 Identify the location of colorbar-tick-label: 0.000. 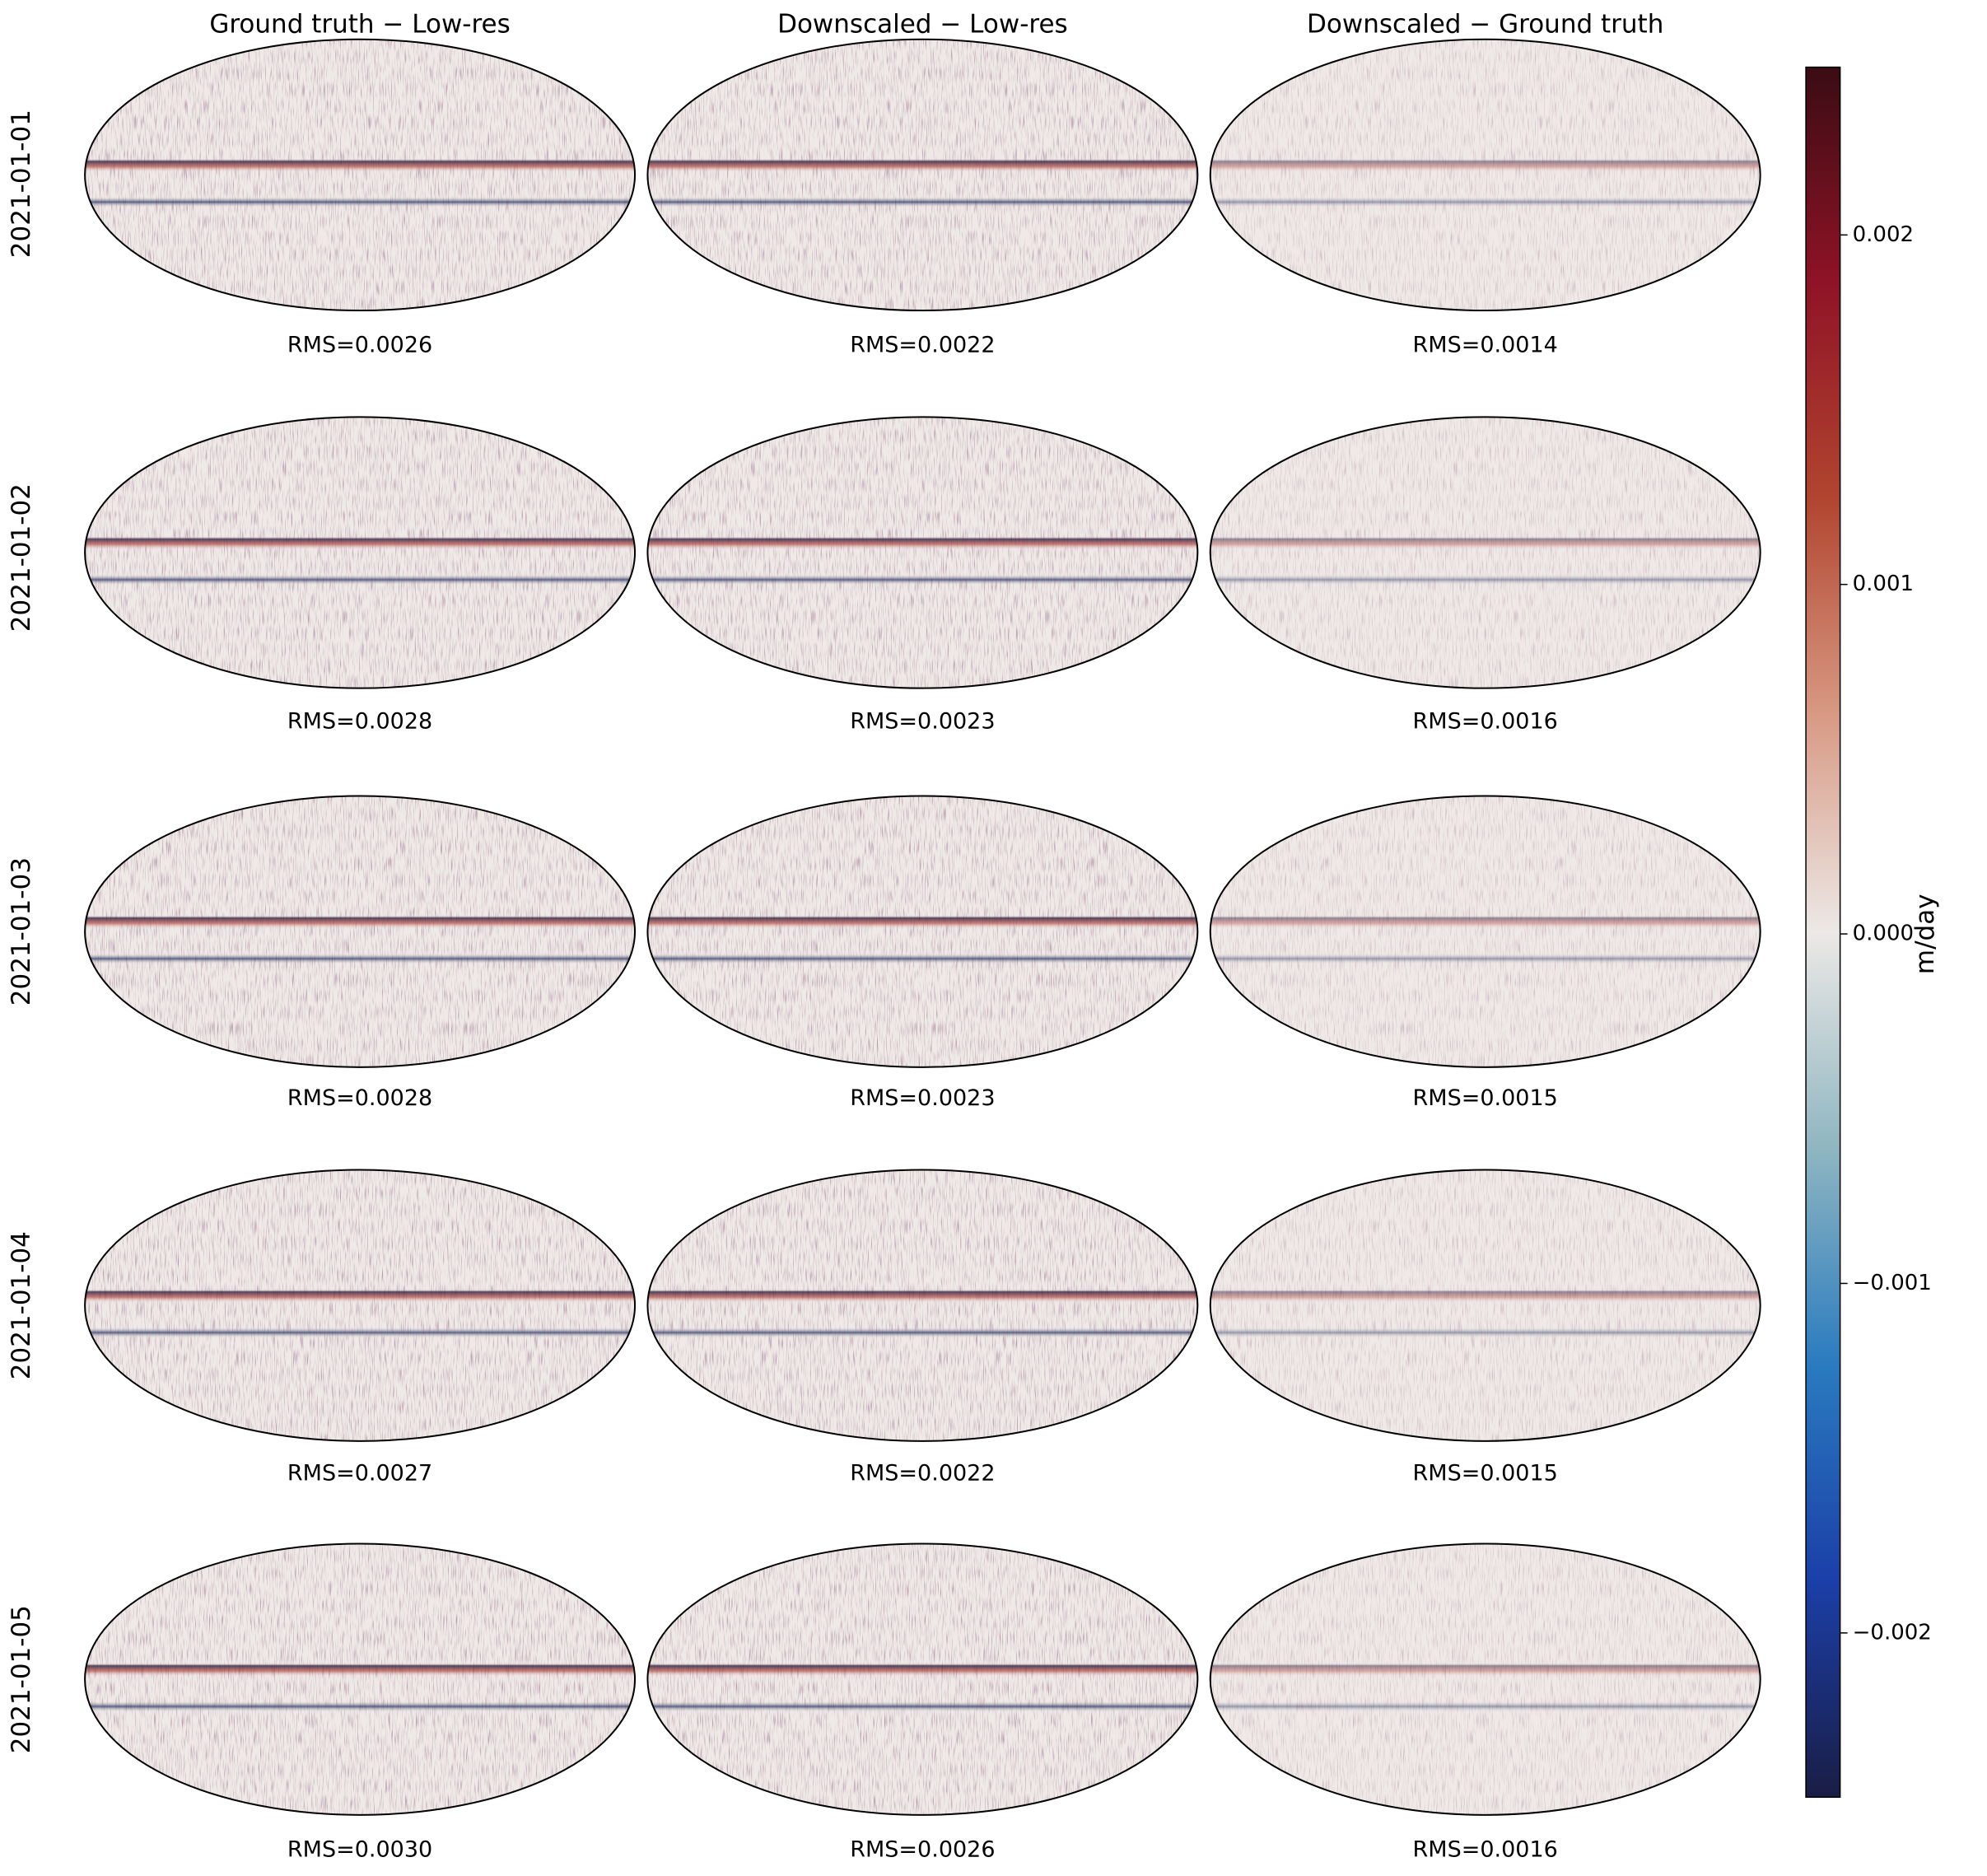
(1883, 934).